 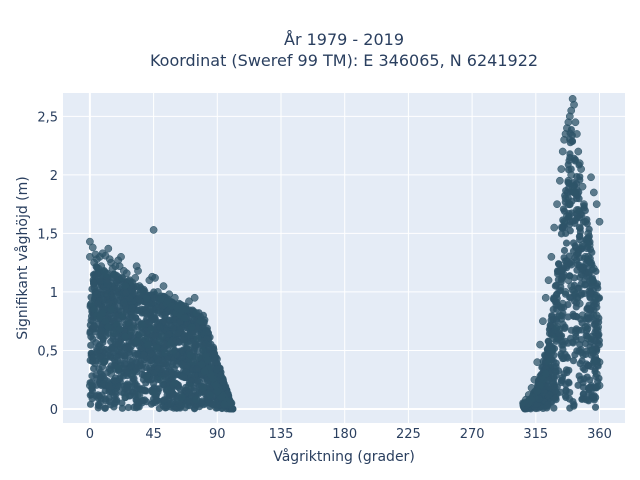 What do you see at coordinates (47, 351) in the screenshot?
I see `y-tick-label: 0,5` at bounding box center [47, 351].